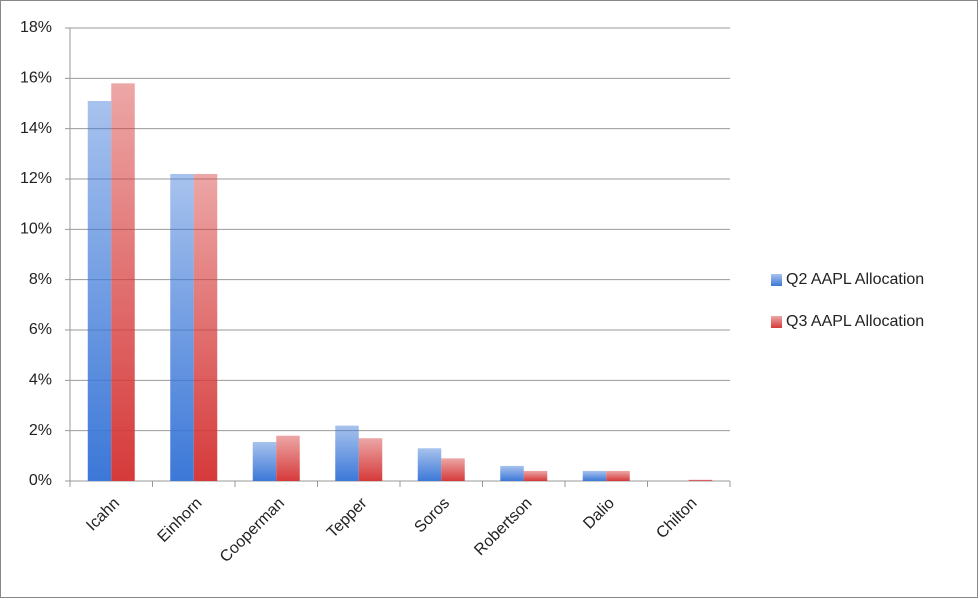 Image resolution: width=978 pixels, height=598 pixels. Describe the element at coordinates (40, 279) in the screenshot. I see `y-tick-label: 8%` at that location.